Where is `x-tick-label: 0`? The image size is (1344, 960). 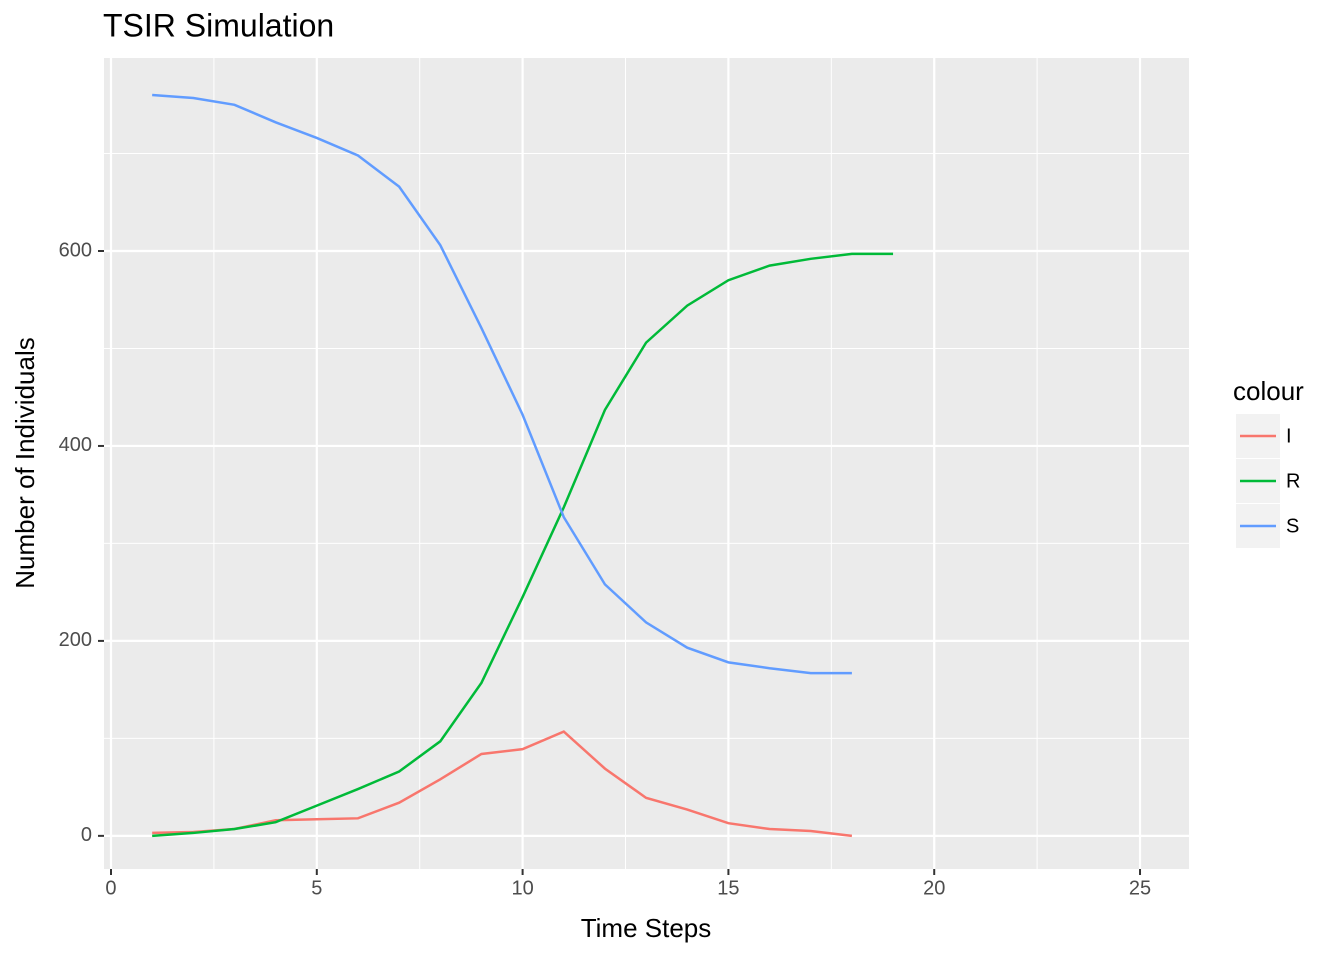
x-tick-label: 0 is located at coordinates (110, 888).